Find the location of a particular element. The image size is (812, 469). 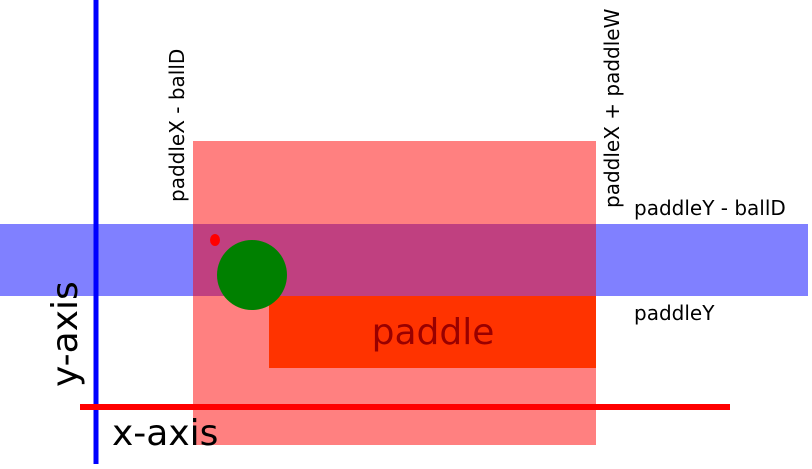

ball is located at coordinates (252, 275).